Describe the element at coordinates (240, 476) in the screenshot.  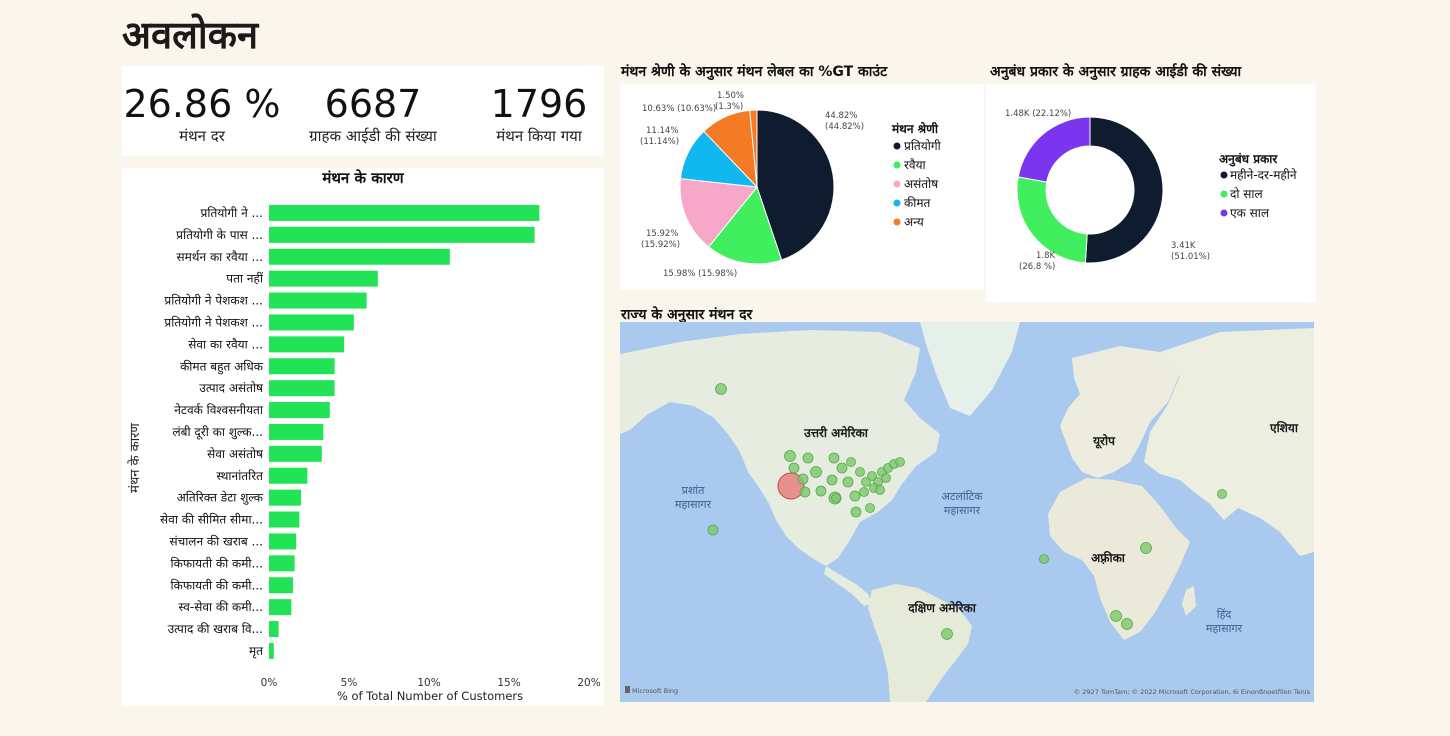
I see `bar-category-label: स्थानांतरित` at that location.